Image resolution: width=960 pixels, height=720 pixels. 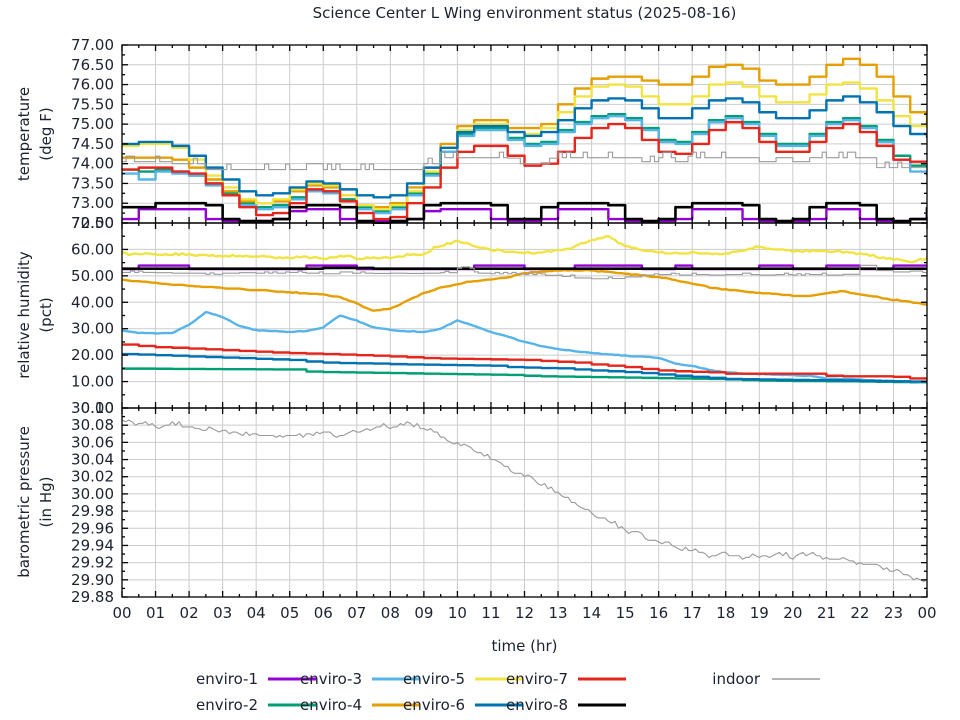 I want to click on legend-item-enviro-2: enviro-2, so click(x=256, y=705).